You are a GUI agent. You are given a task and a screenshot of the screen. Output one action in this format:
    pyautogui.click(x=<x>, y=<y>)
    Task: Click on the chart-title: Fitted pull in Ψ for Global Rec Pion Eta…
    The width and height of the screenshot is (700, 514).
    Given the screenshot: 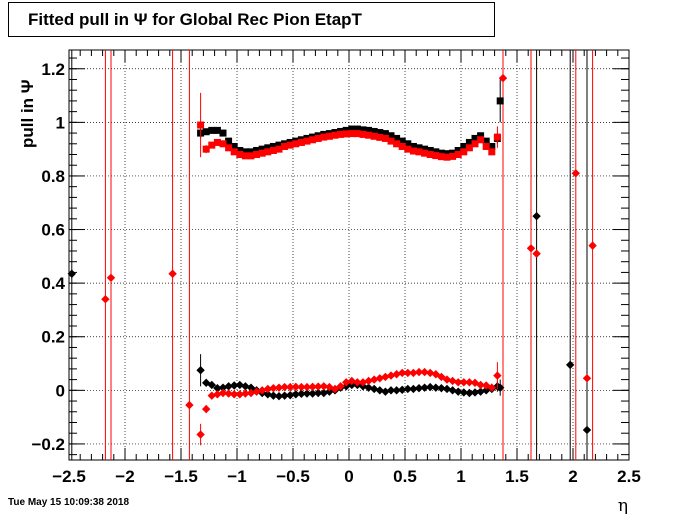 What is the action you would take?
    pyautogui.click(x=251, y=19)
    